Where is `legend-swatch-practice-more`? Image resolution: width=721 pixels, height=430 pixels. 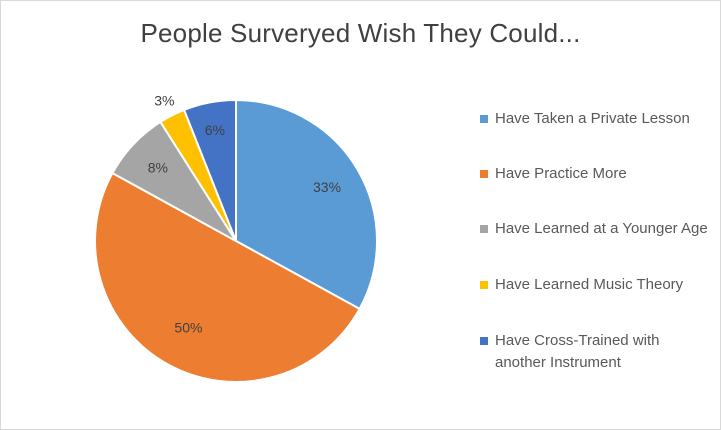 legend-swatch-practice-more is located at coordinates (484, 174).